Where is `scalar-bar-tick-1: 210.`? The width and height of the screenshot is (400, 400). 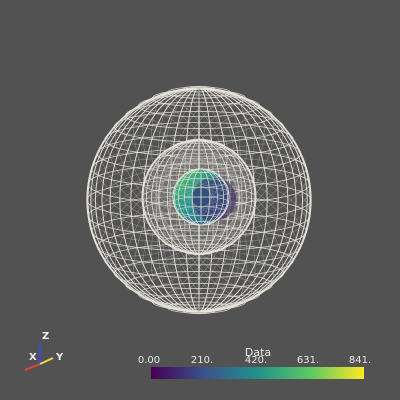
scalar-bar-tick-1: 210. is located at coordinates (202, 360).